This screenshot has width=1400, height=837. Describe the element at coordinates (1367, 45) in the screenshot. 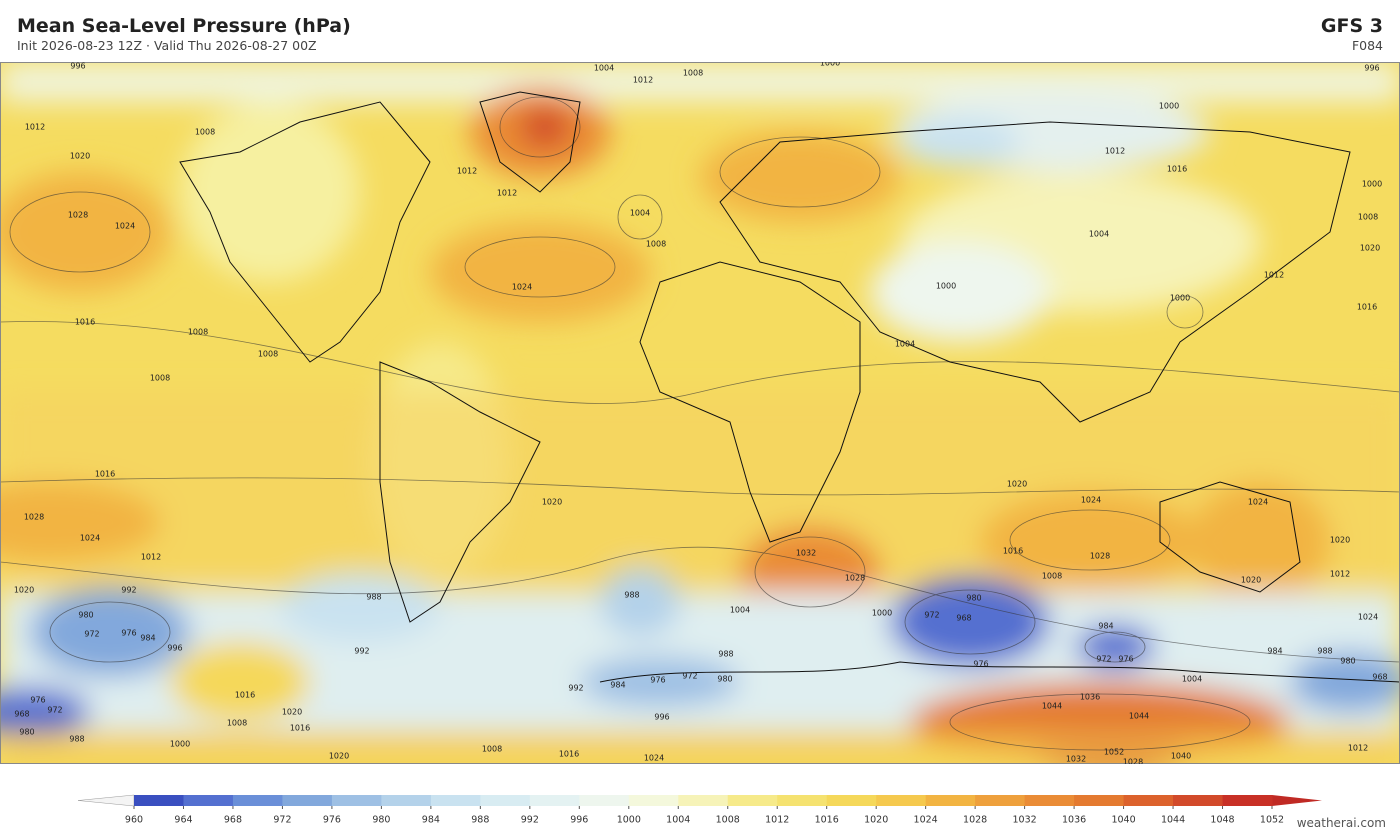

I see `forecast-hour: F084` at that location.